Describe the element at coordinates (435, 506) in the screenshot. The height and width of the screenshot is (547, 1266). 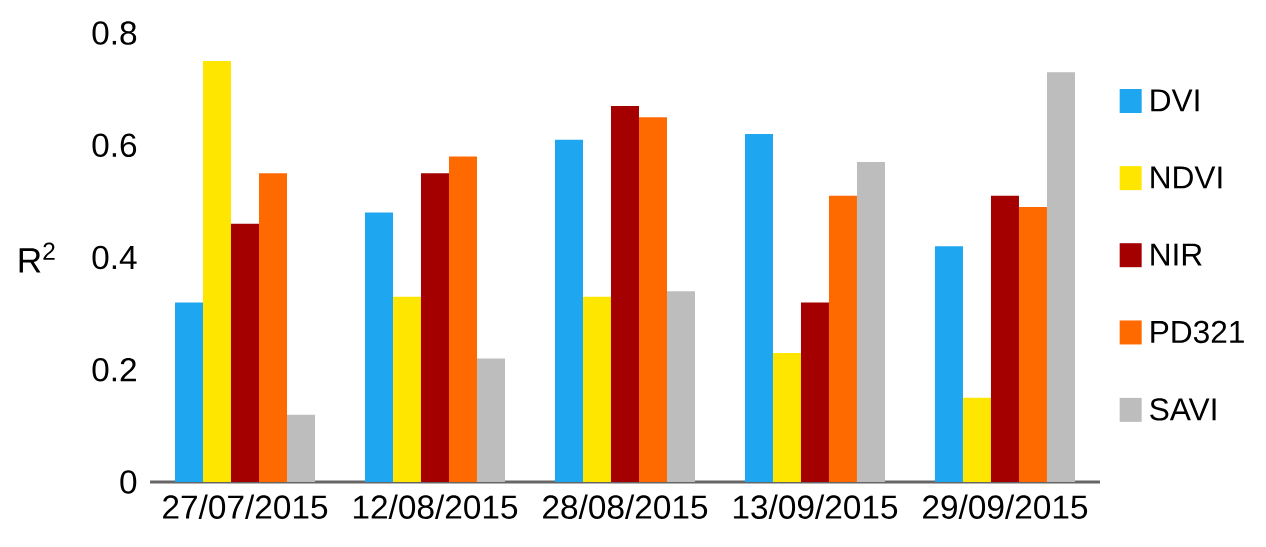
I see `x-tick-label: 12/08/2015` at that location.